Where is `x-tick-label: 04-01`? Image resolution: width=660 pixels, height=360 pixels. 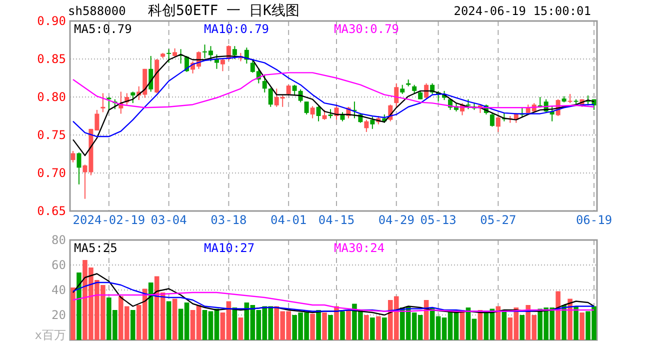
x-tick-label: 04-01 is located at coordinates (288, 220).